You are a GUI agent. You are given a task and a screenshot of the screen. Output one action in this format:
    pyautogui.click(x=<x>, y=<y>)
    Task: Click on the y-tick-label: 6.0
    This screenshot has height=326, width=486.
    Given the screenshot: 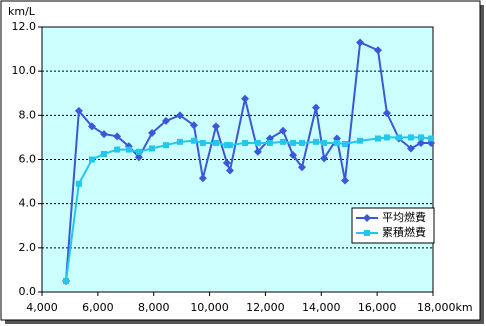 What is the action you would take?
    pyautogui.click(x=28, y=159)
    